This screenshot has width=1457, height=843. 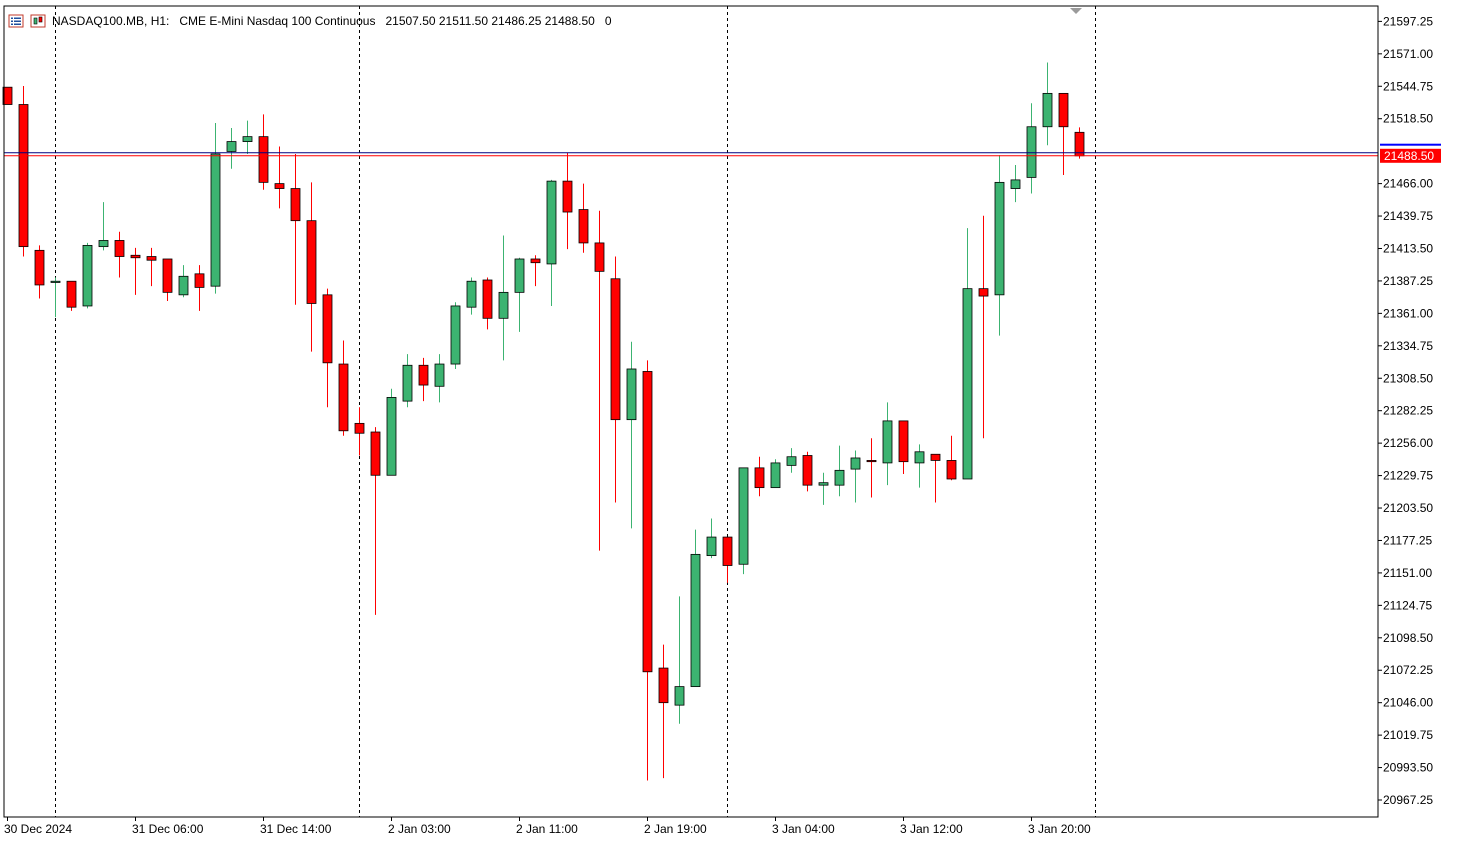 I want to click on y-tick-label: 21256.00, so click(x=1408, y=443).